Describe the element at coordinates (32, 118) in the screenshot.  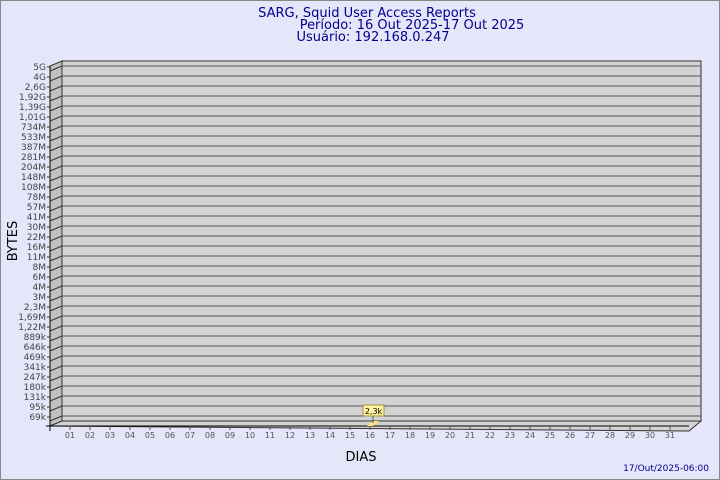
I see `y-tick-label: 1,01G` at that location.